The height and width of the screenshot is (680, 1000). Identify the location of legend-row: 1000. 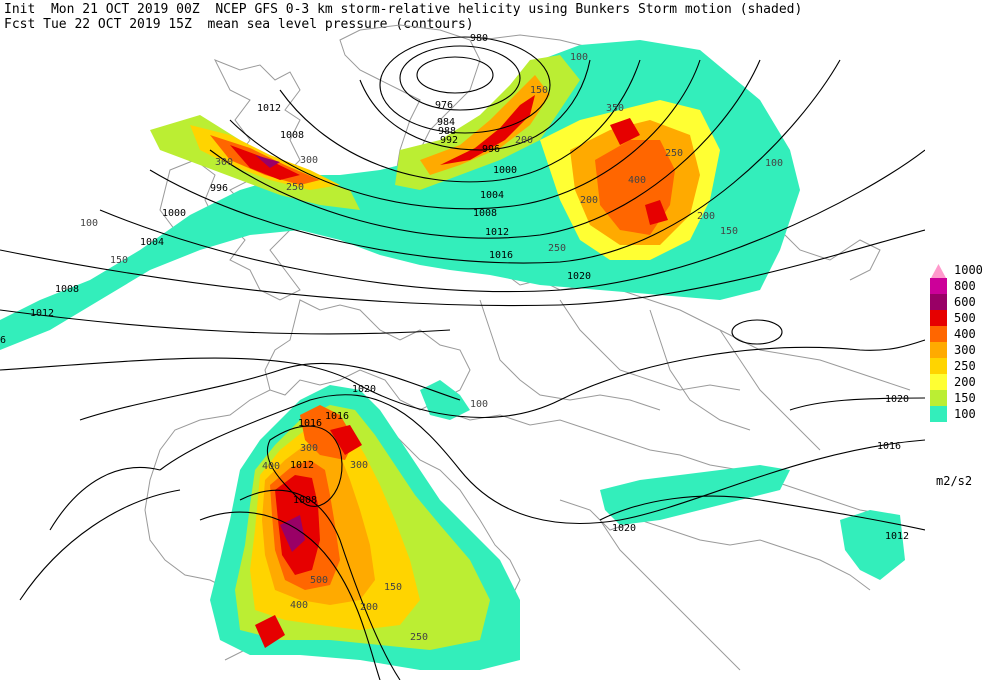
(964, 270).